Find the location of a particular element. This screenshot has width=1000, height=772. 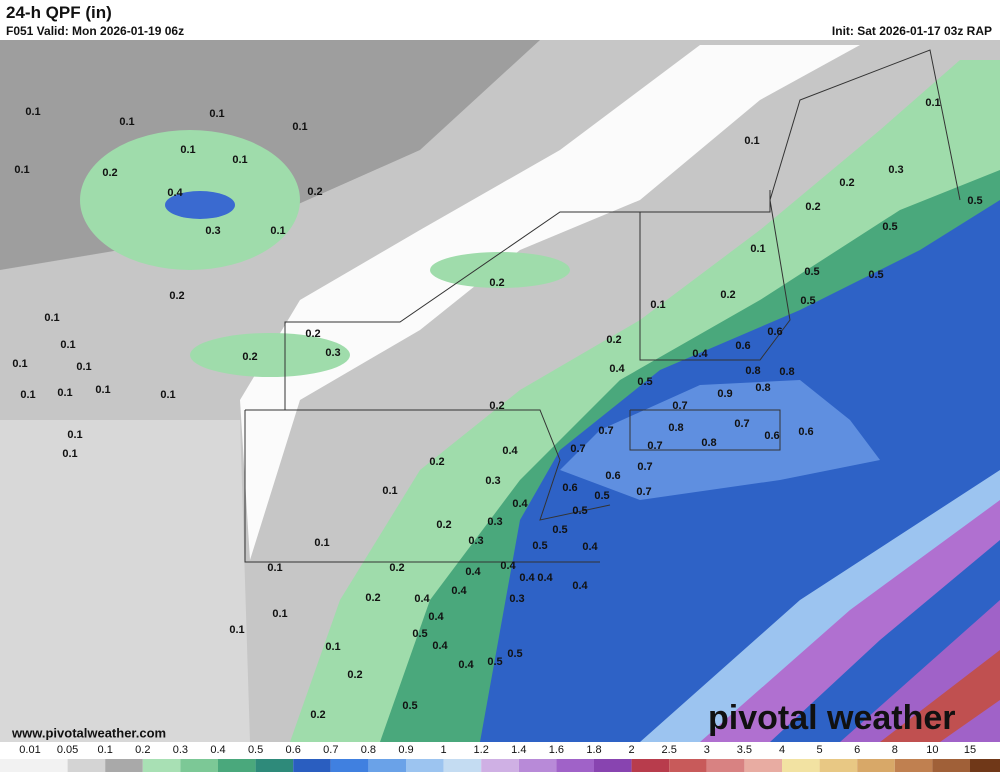

colorbar-label: 0.9 is located at coordinates (405, 750).